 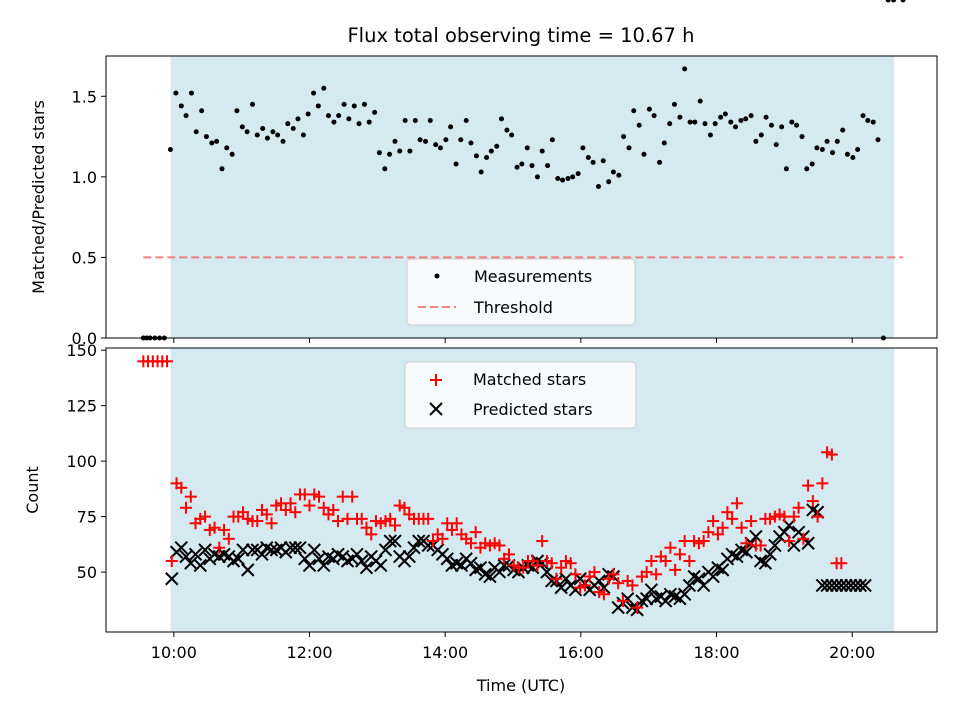 I want to click on legend-matched-marker, so click(x=436, y=380).